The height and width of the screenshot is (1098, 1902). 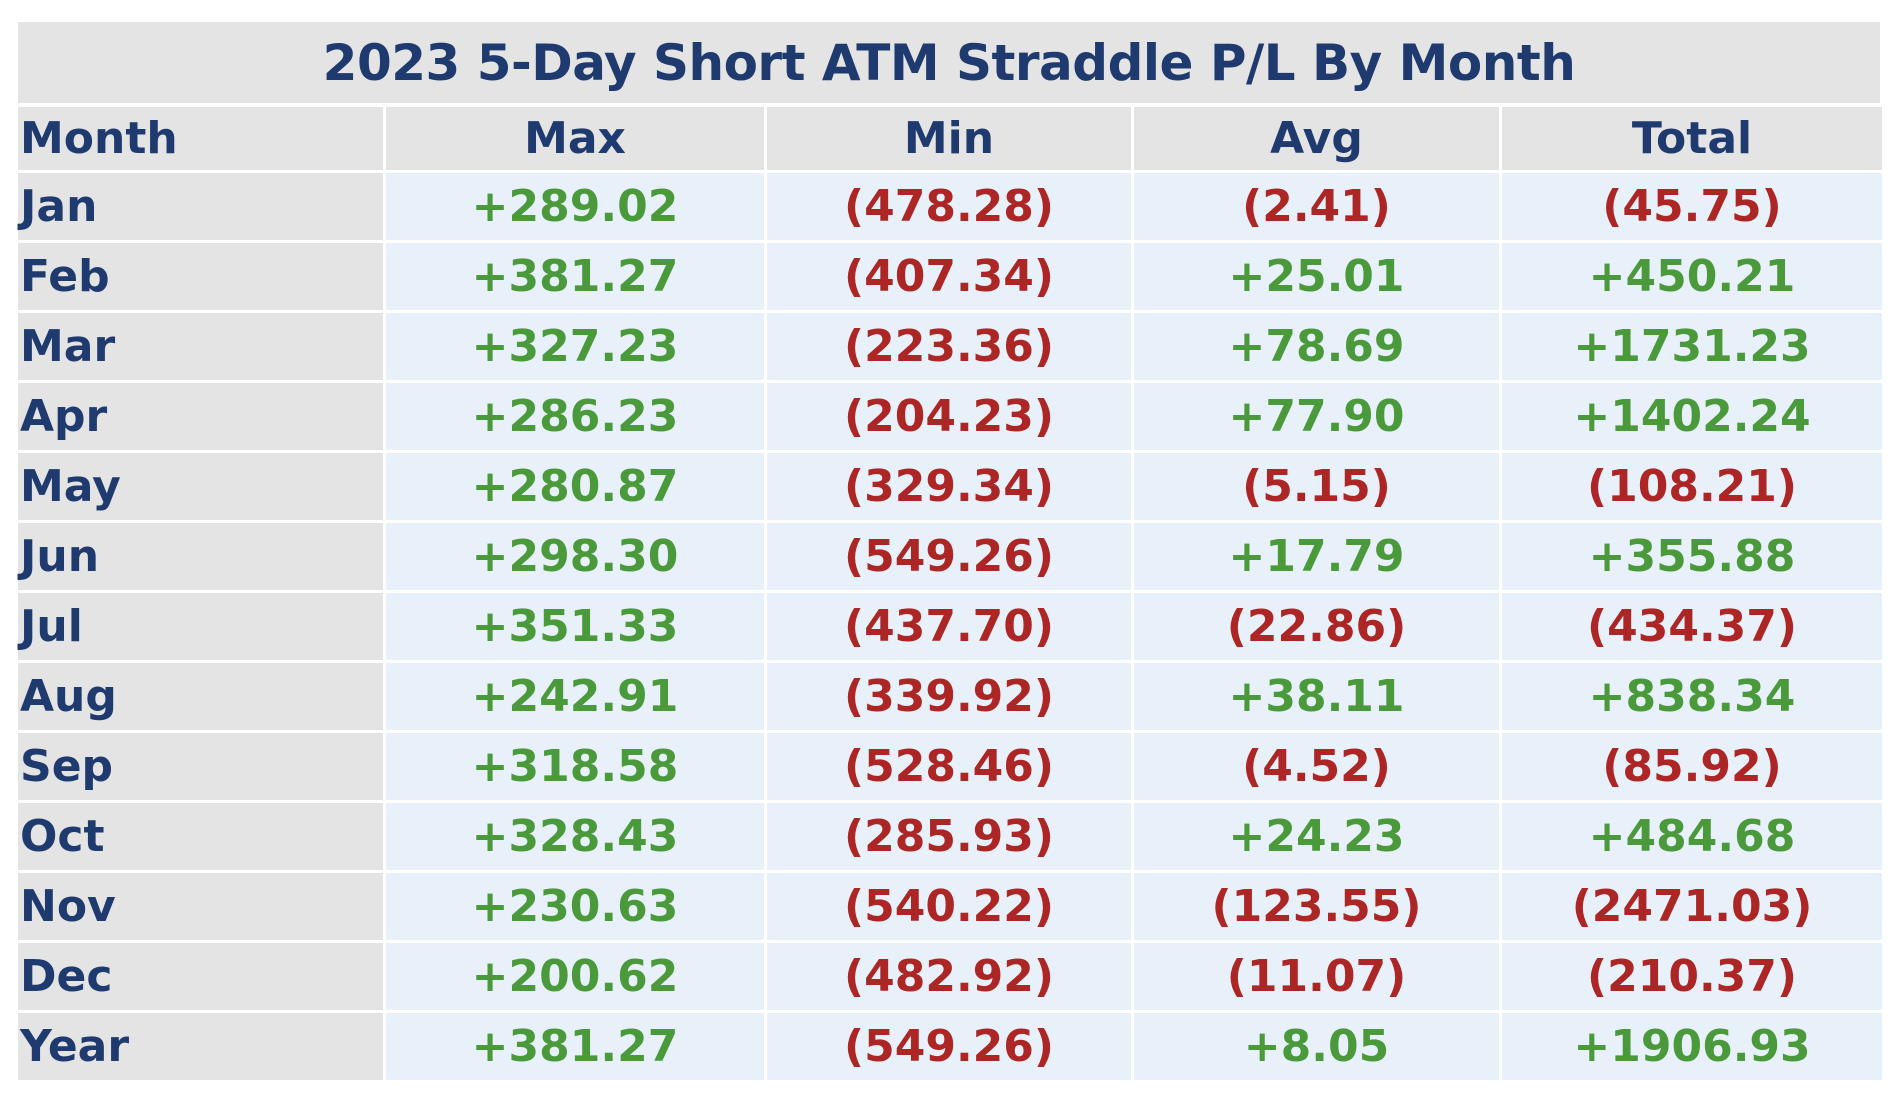 What do you see at coordinates (575, 766) in the screenshot?
I see `value-cell: +318.58` at bounding box center [575, 766].